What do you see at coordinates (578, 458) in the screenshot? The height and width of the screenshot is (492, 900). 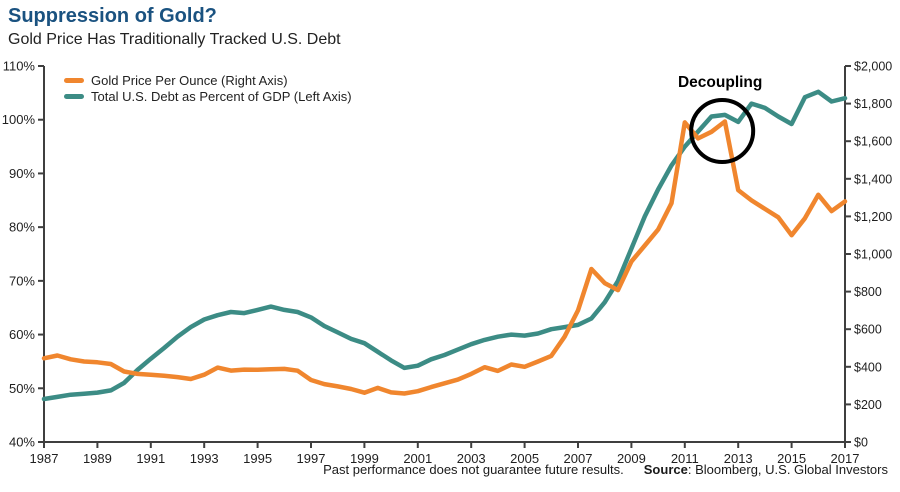 I see `x-axis-tick-label: 2007` at bounding box center [578, 458].